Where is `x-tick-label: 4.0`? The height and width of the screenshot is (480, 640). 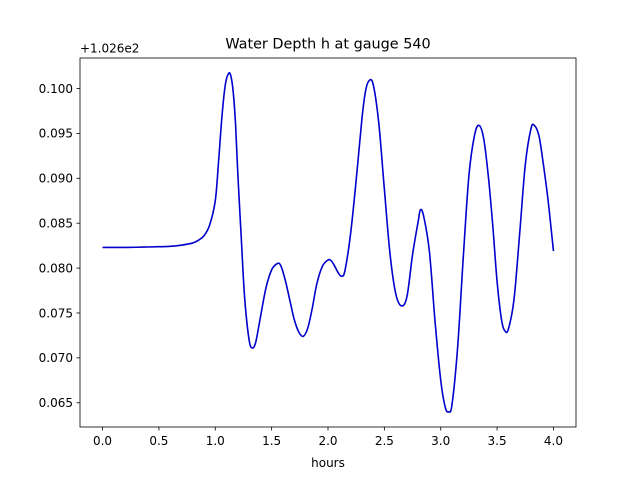 x-tick-label: 4.0 is located at coordinates (553, 441).